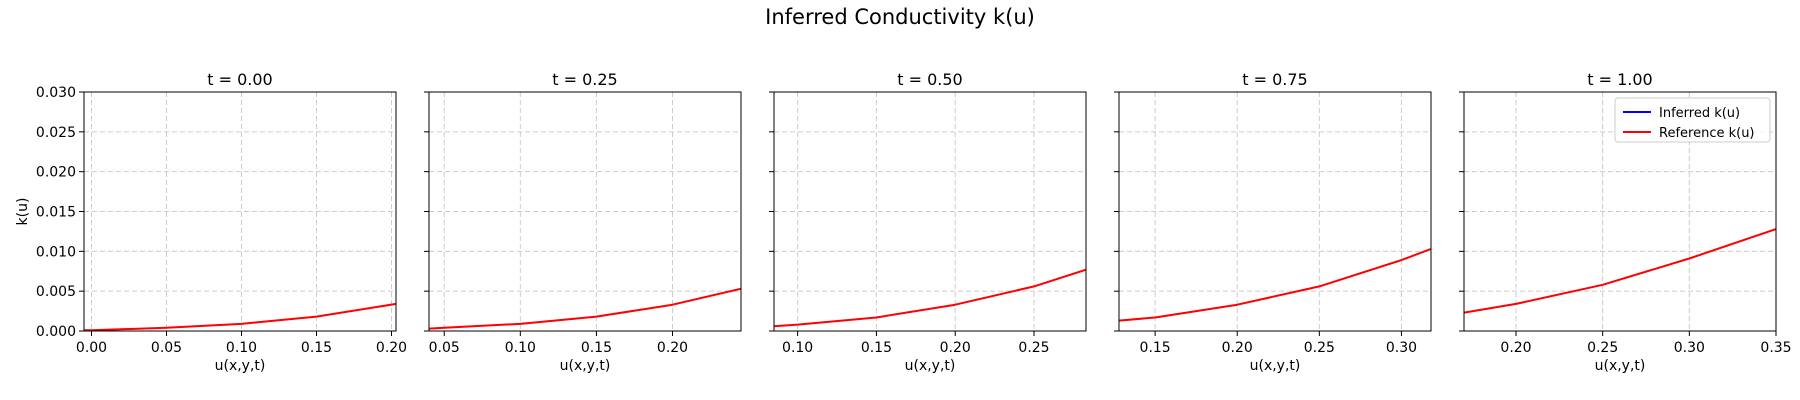 The height and width of the screenshot is (400, 1800). What do you see at coordinates (56, 332) in the screenshot?
I see `y-tick-label: 0.000` at bounding box center [56, 332].